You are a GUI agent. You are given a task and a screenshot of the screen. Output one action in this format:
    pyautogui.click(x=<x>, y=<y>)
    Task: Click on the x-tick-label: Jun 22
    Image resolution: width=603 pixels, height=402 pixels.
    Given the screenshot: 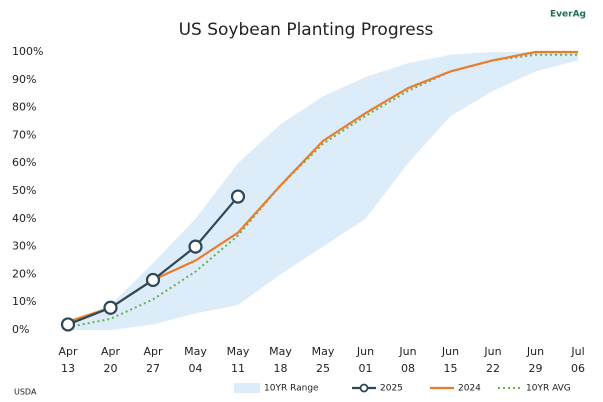 What is the action you would take?
    pyautogui.click(x=492, y=360)
    